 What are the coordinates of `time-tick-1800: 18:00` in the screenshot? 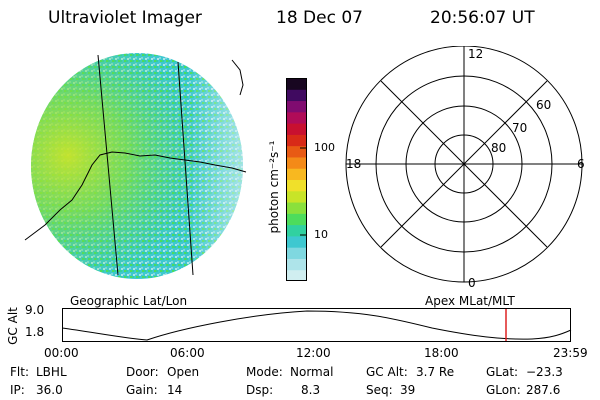 It's located at (441, 353).